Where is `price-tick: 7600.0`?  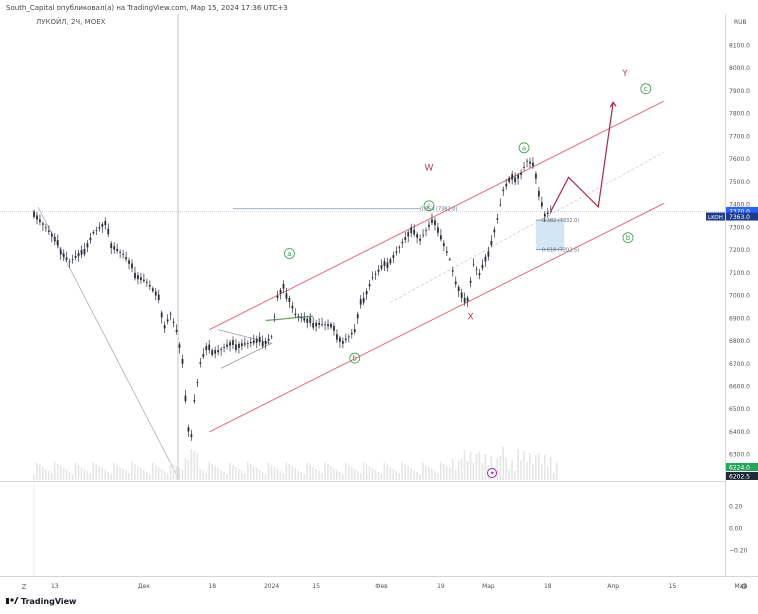
price-tick: 7600.0 is located at coordinates (739, 159).